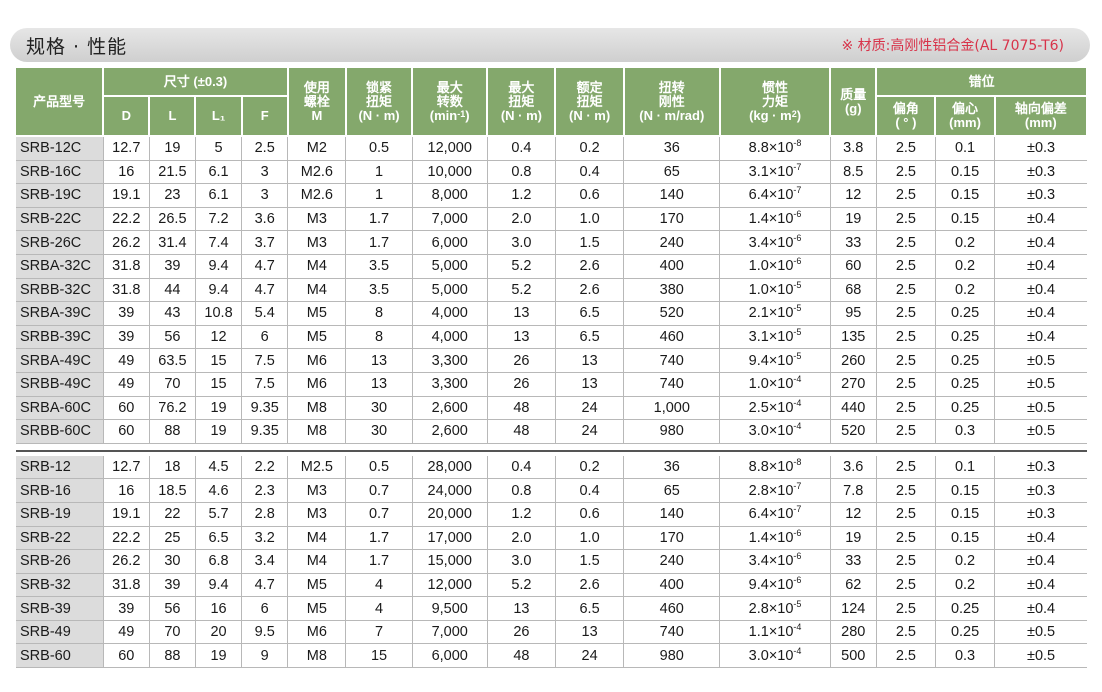  What do you see at coordinates (521, 561) in the screenshot?
I see `cell-maxT: 3.0` at bounding box center [521, 561].